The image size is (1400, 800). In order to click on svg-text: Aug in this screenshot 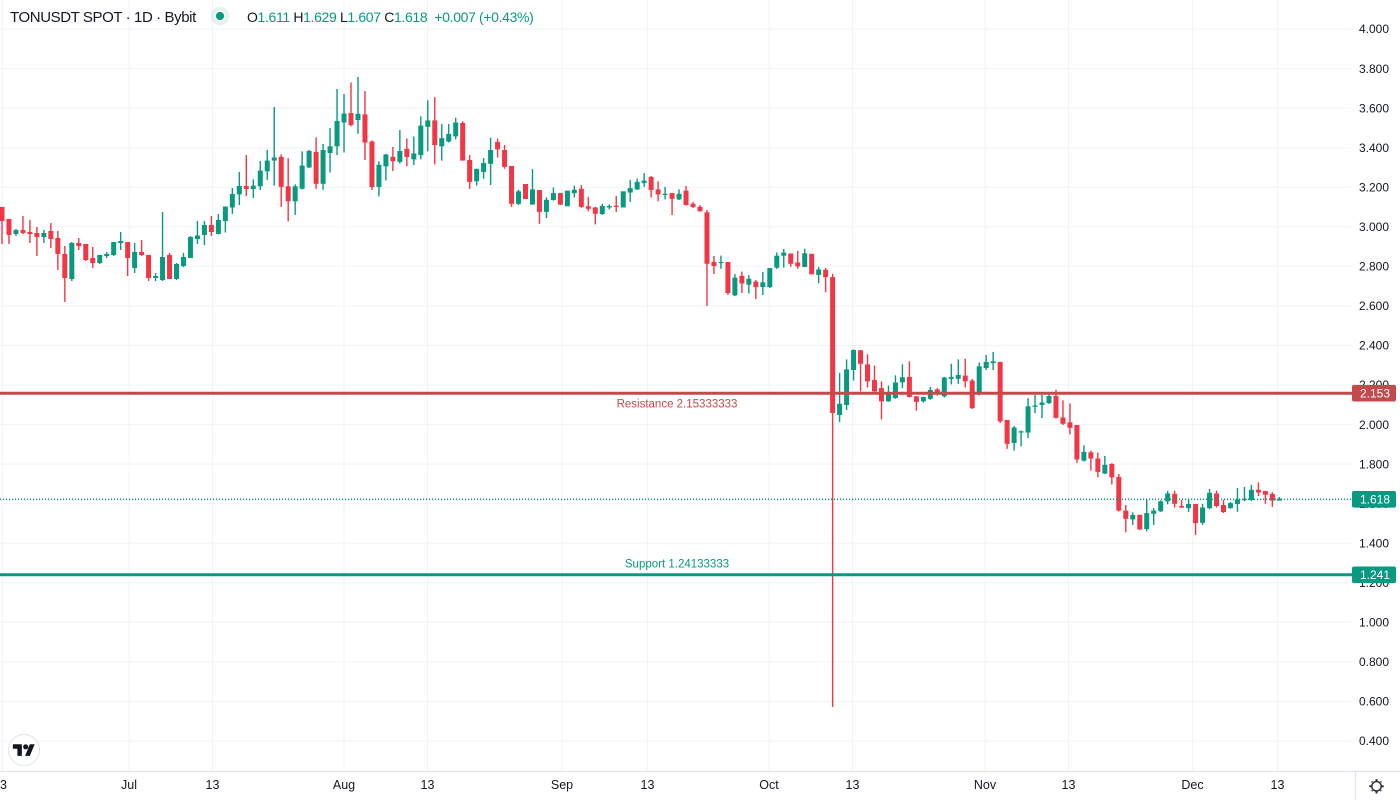, I will do `click(344, 785)`.